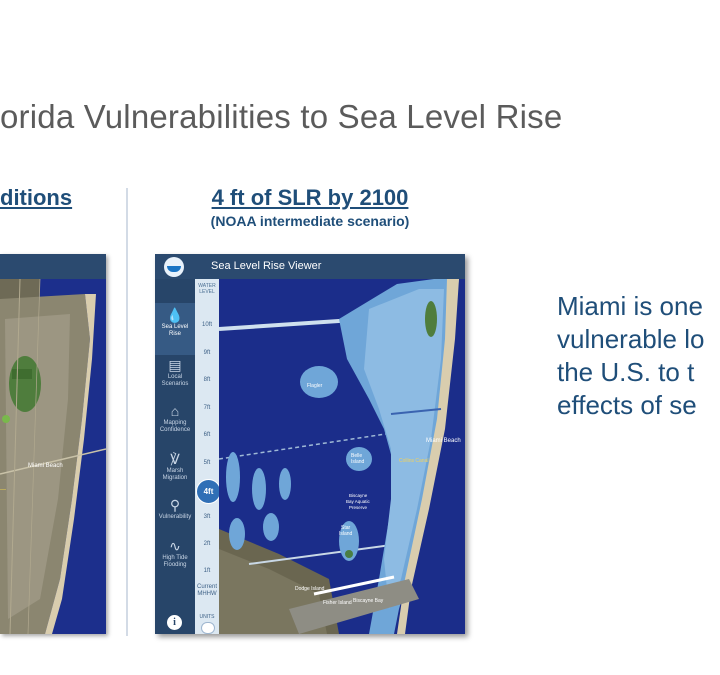  I want to click on left-map-image: Miami Beach —, so click(53, 456).